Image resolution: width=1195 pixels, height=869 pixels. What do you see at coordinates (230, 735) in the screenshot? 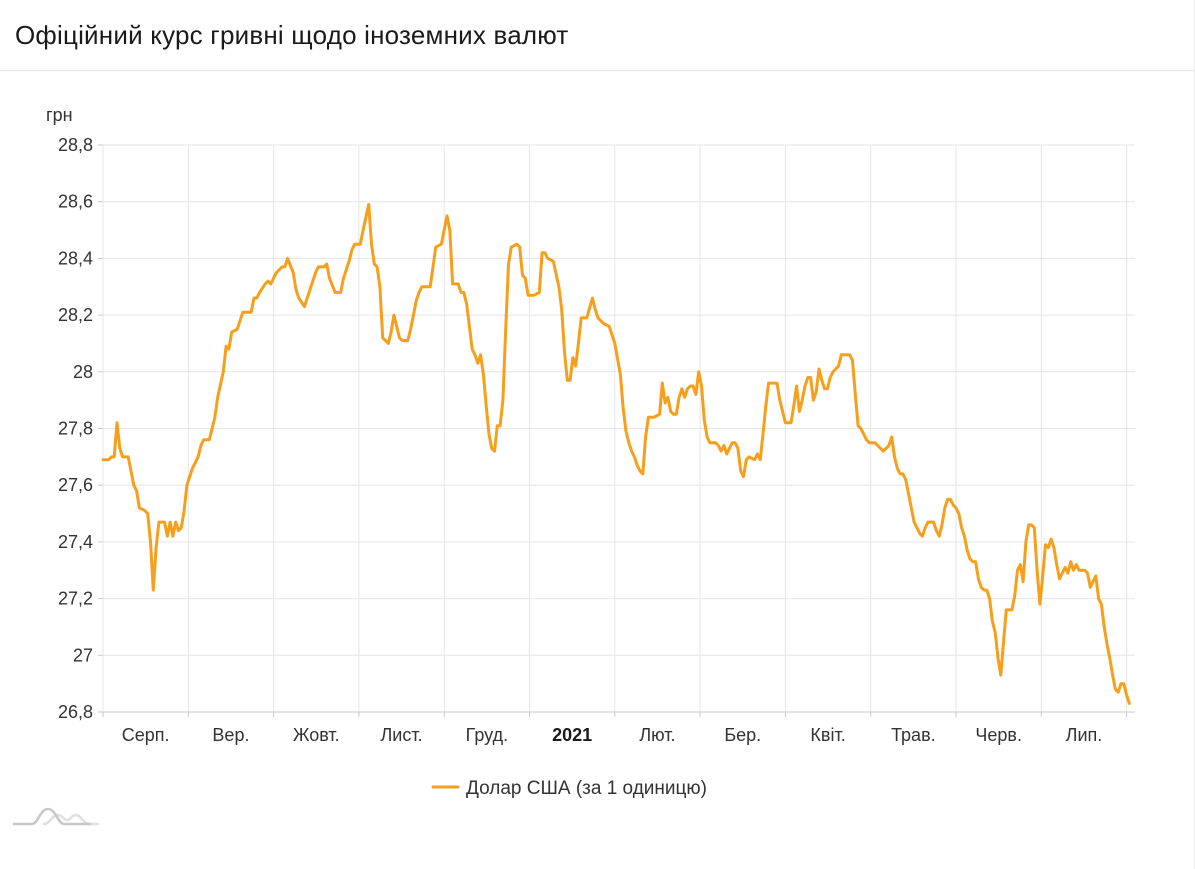
I see `x-tick-label: Вер.` at bounding box center [230, 735].